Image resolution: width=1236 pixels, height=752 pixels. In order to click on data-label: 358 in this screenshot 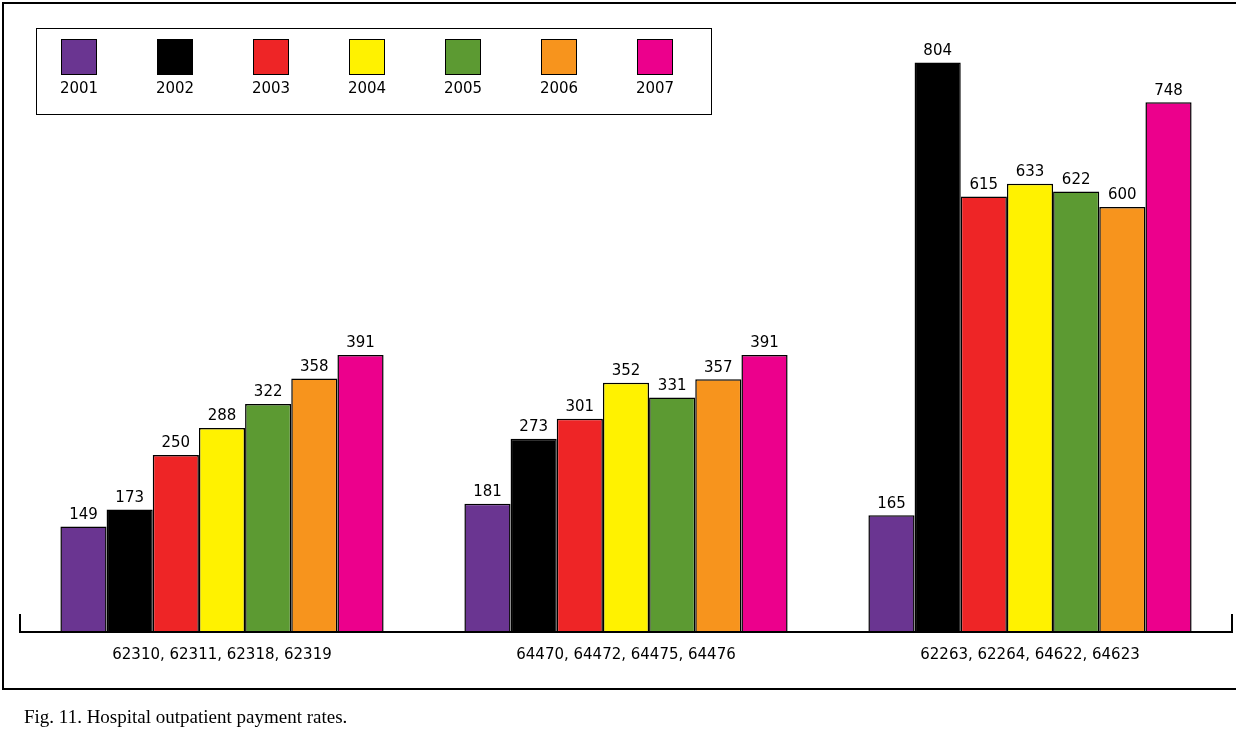, I will do `click(314, 365)`.